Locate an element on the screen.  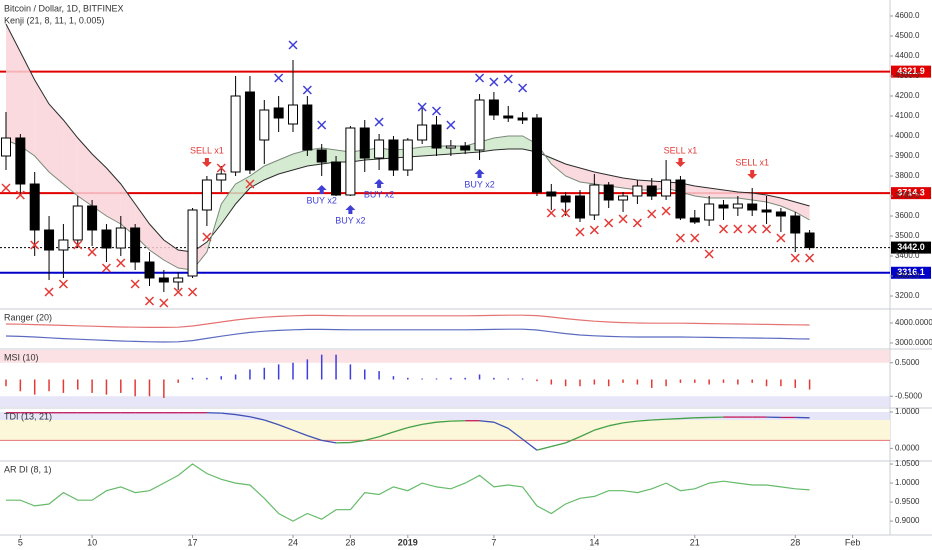
buy-arrow is located at coordinates (479, 173).